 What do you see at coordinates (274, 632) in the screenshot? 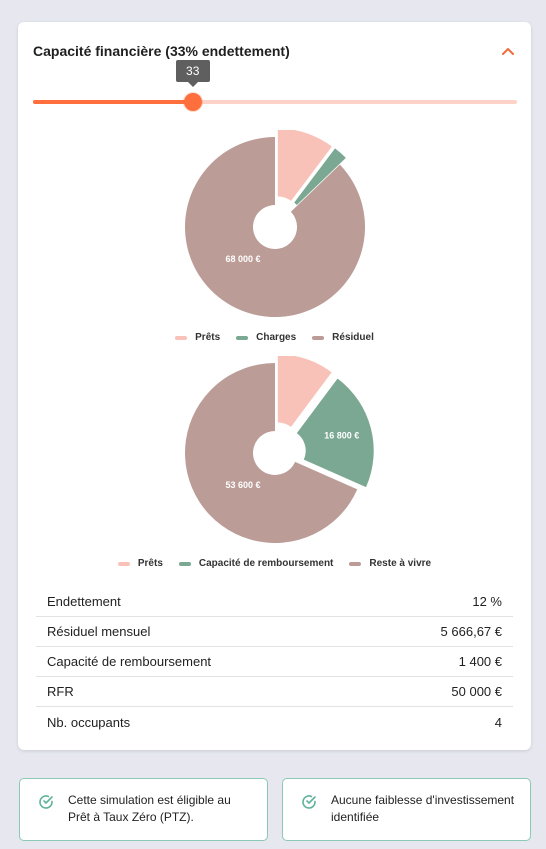
I see `table-row: Résiduel mensuel 5 666,67 €` at bounding box center [274, 632].